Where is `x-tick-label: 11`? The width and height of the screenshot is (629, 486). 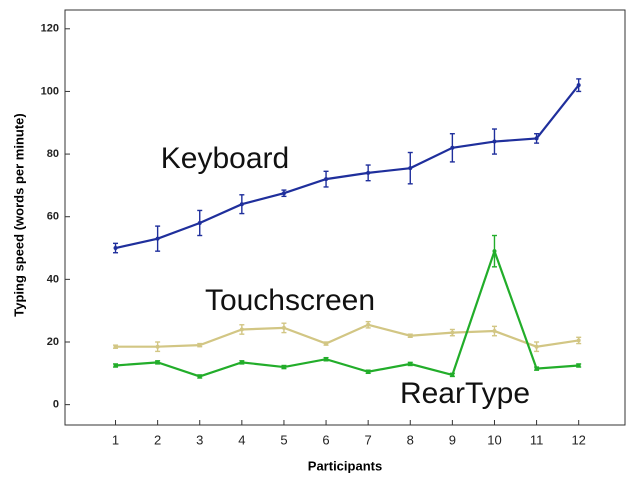 x-tick-label: 11 is located at coordinates (537, 439).